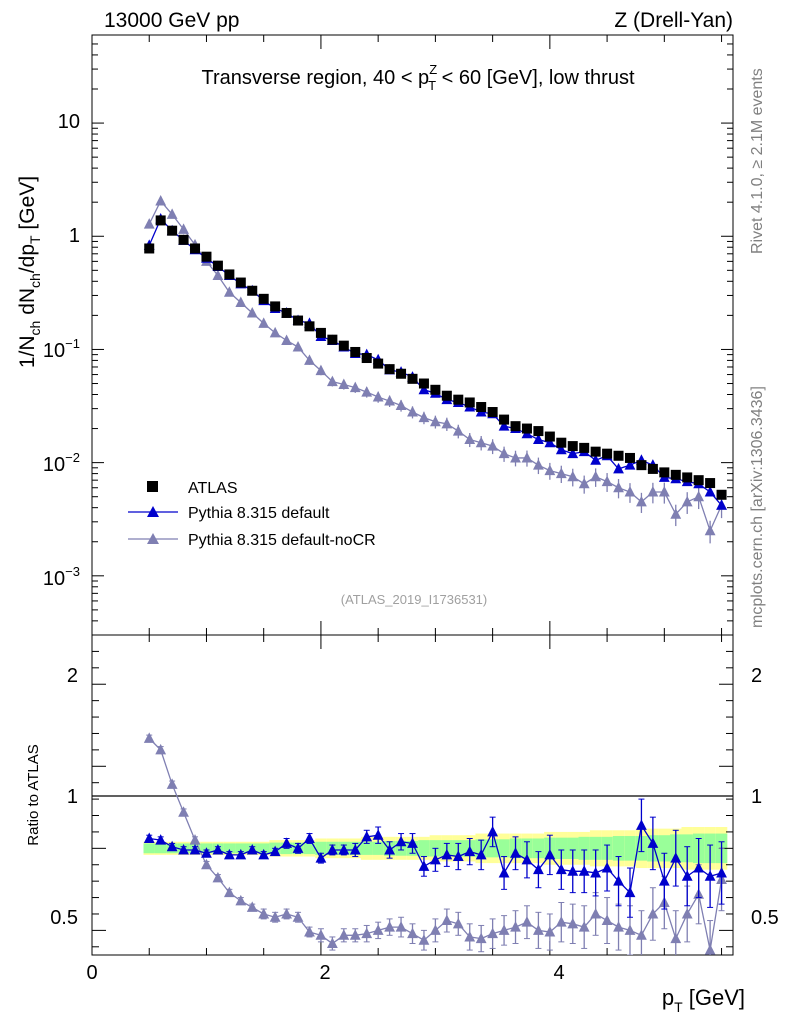 The width and height of the screenshot is (786, 1024). Describe the element at coordinates (432, 85) in the screenshot. I see `title-sub: T` at that location.